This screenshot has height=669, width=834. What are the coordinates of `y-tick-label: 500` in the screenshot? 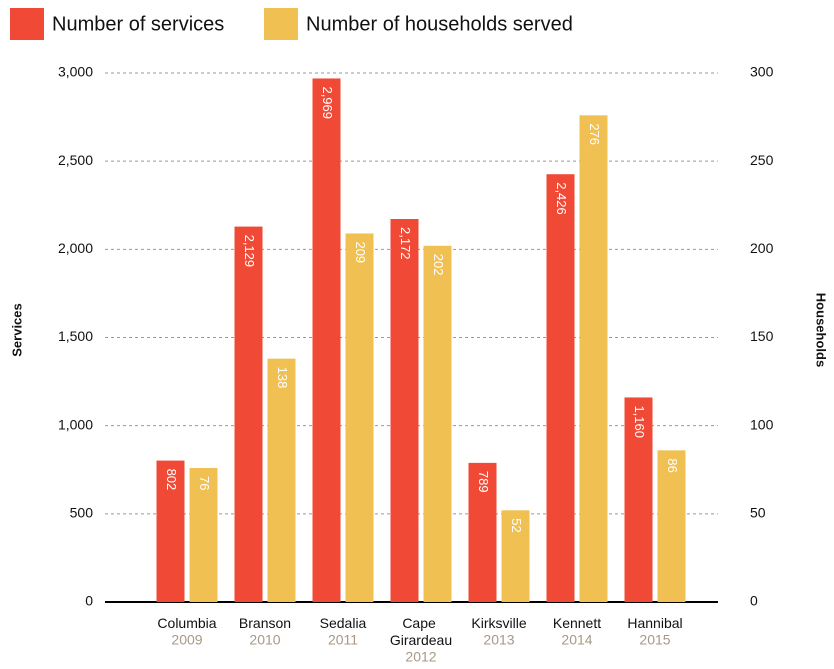 It's located at (82, 513).